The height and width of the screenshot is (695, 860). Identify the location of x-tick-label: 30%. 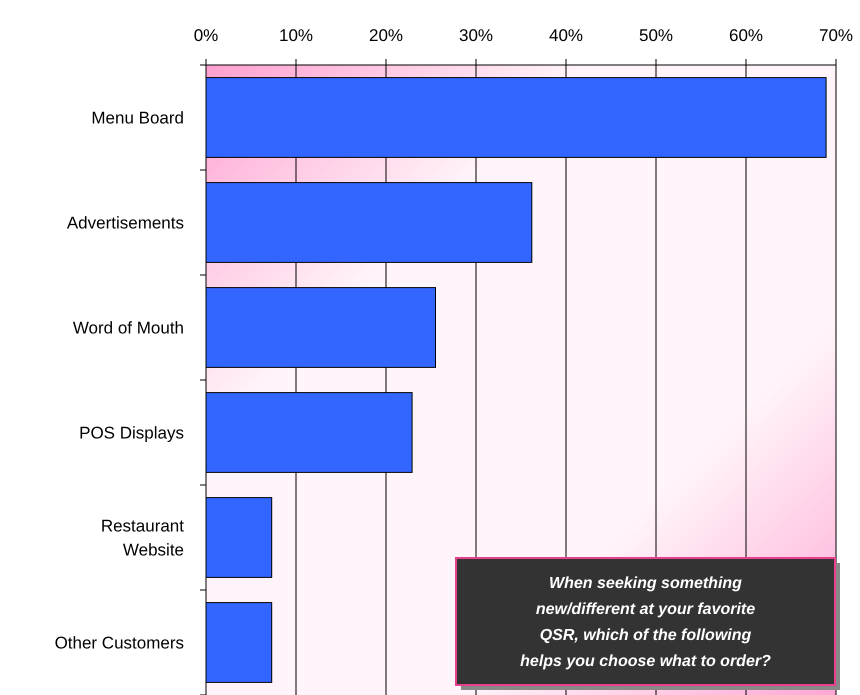
(476, 35).